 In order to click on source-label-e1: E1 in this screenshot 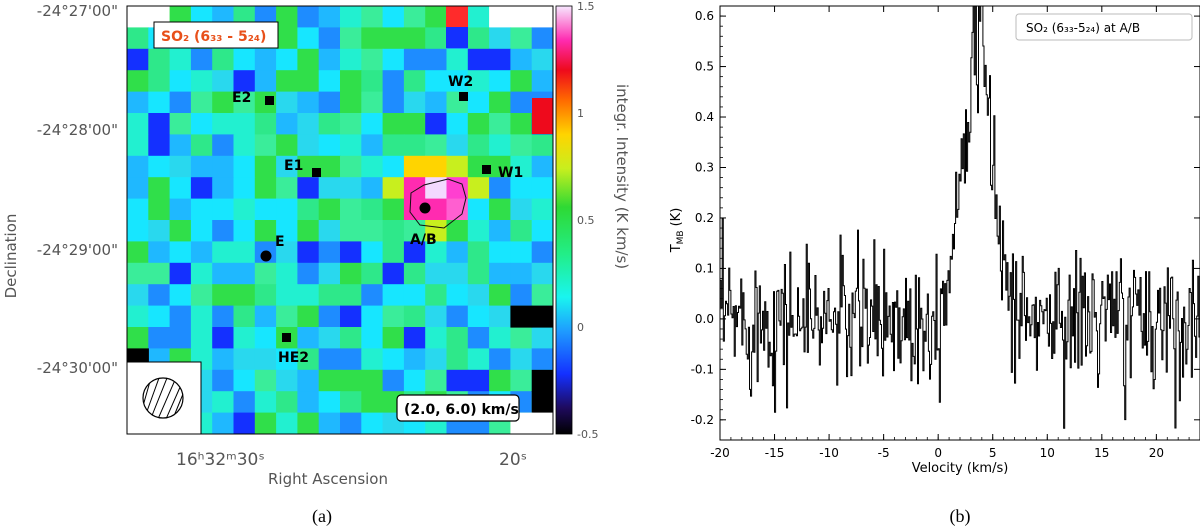, I will do `click(293, 166)`.